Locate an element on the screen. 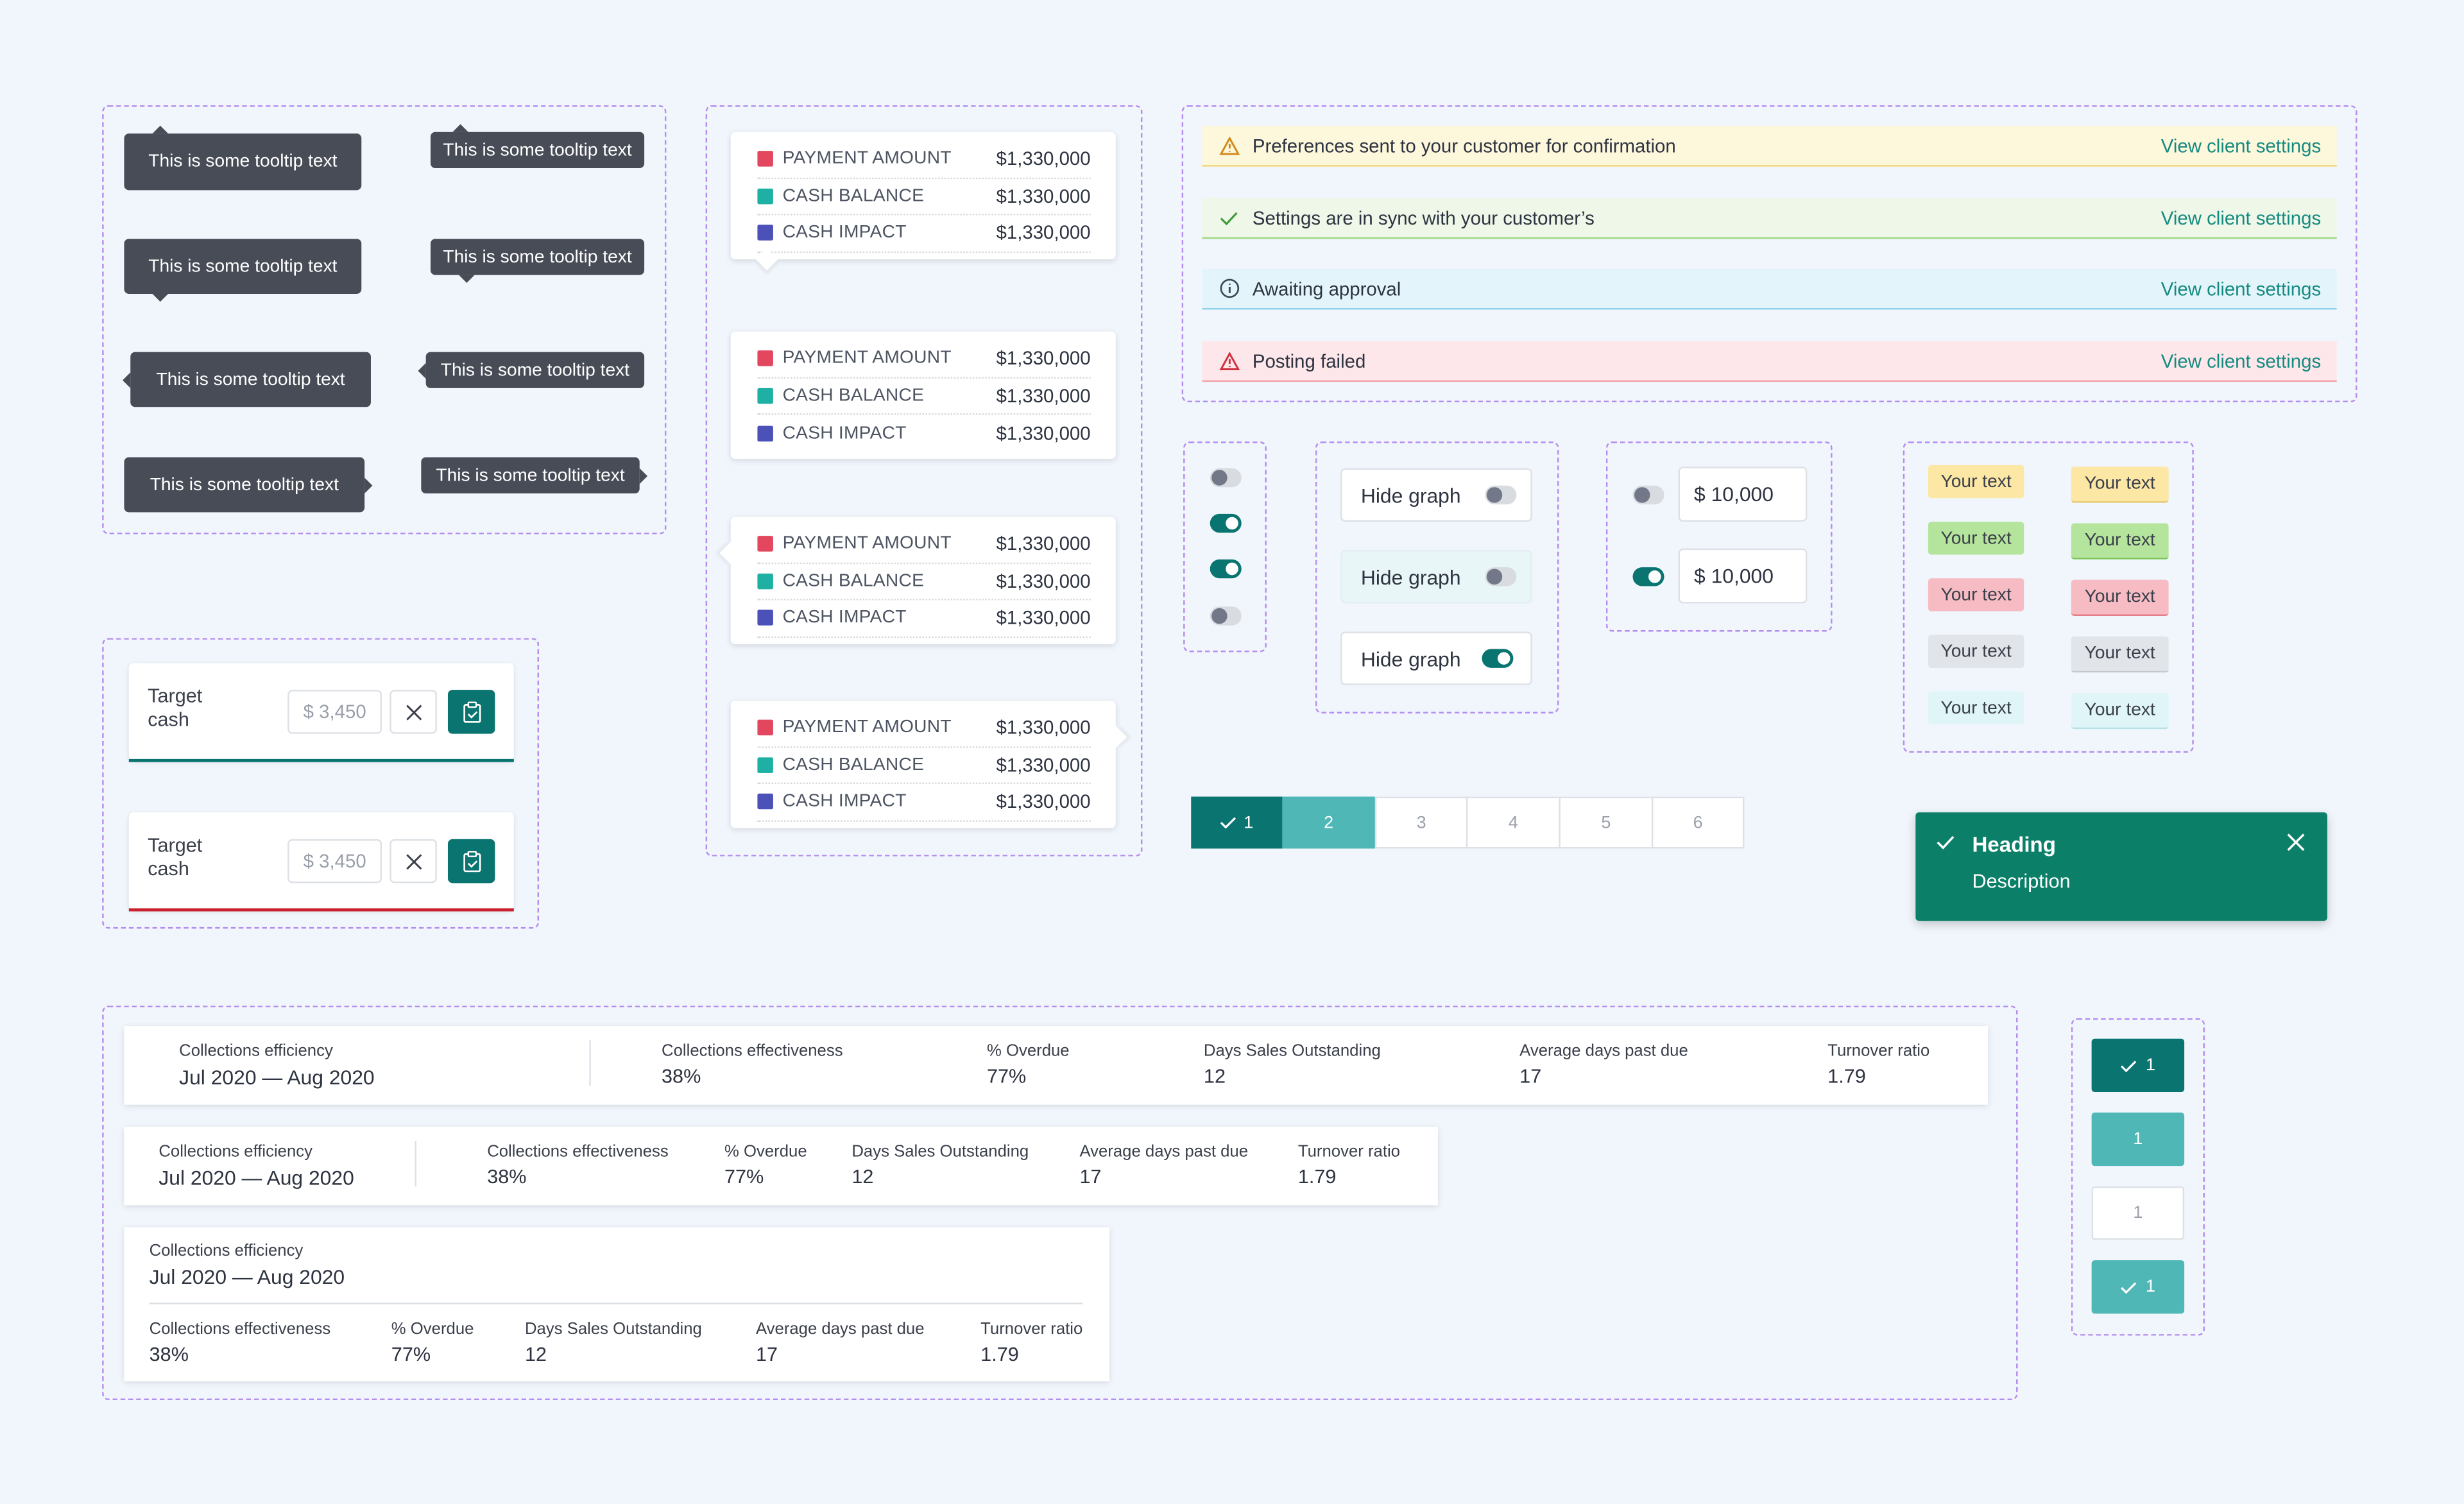 This screenshot has width=2464, height=1504. alert-banner: Posting failed View client settings is located at coordinates (1770, 361).